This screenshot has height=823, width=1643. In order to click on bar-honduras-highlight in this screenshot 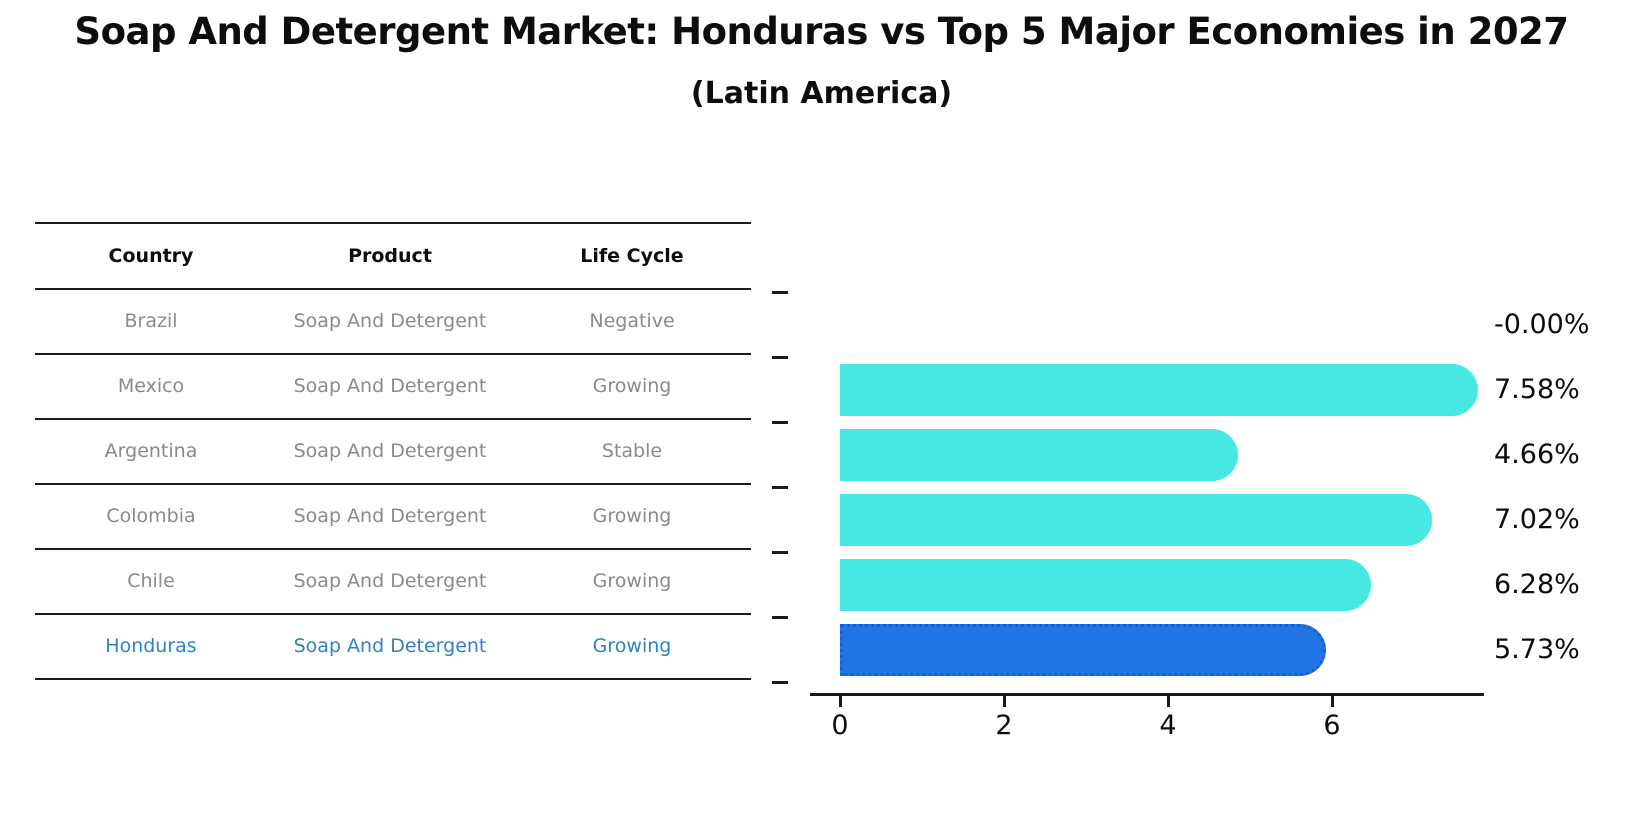, I will do `click(1083, 650)`.